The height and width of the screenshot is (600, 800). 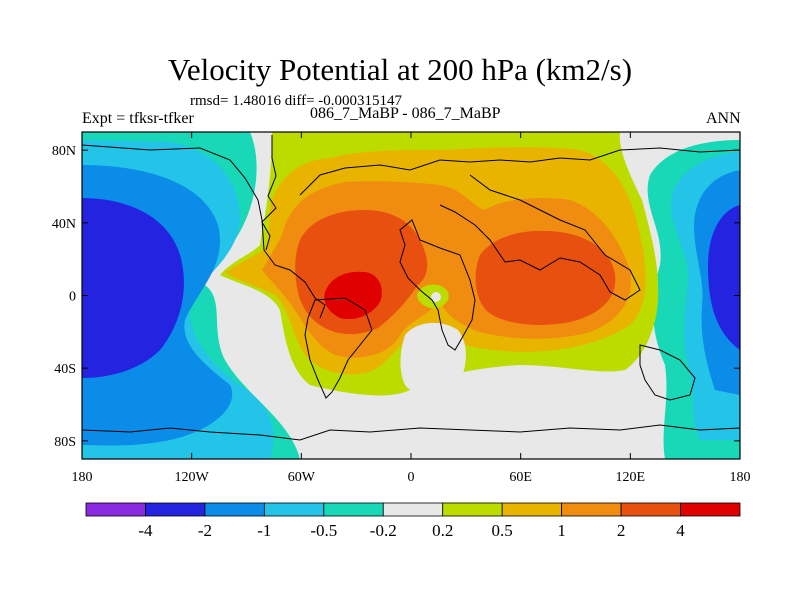 I want to click on x-tick-label: 60W, so click(x=302, y=477).